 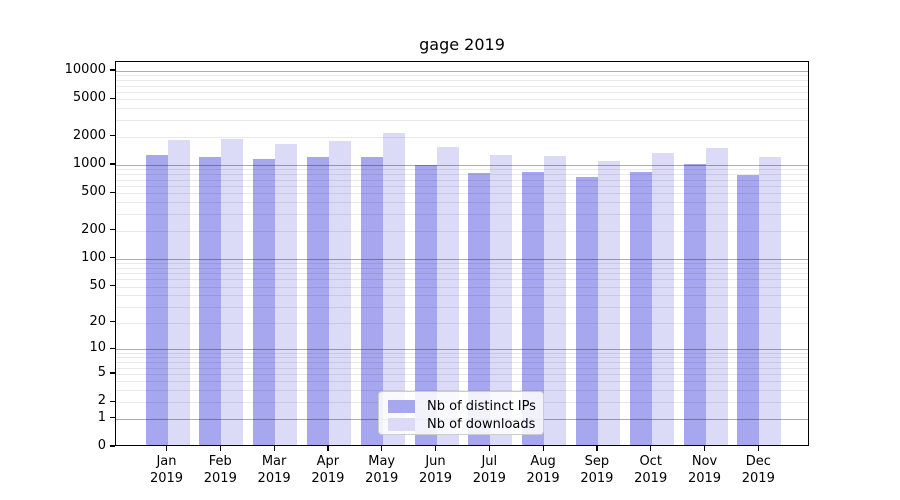 I want to click on y-tick-label: 500, so click(x=93, y=192).